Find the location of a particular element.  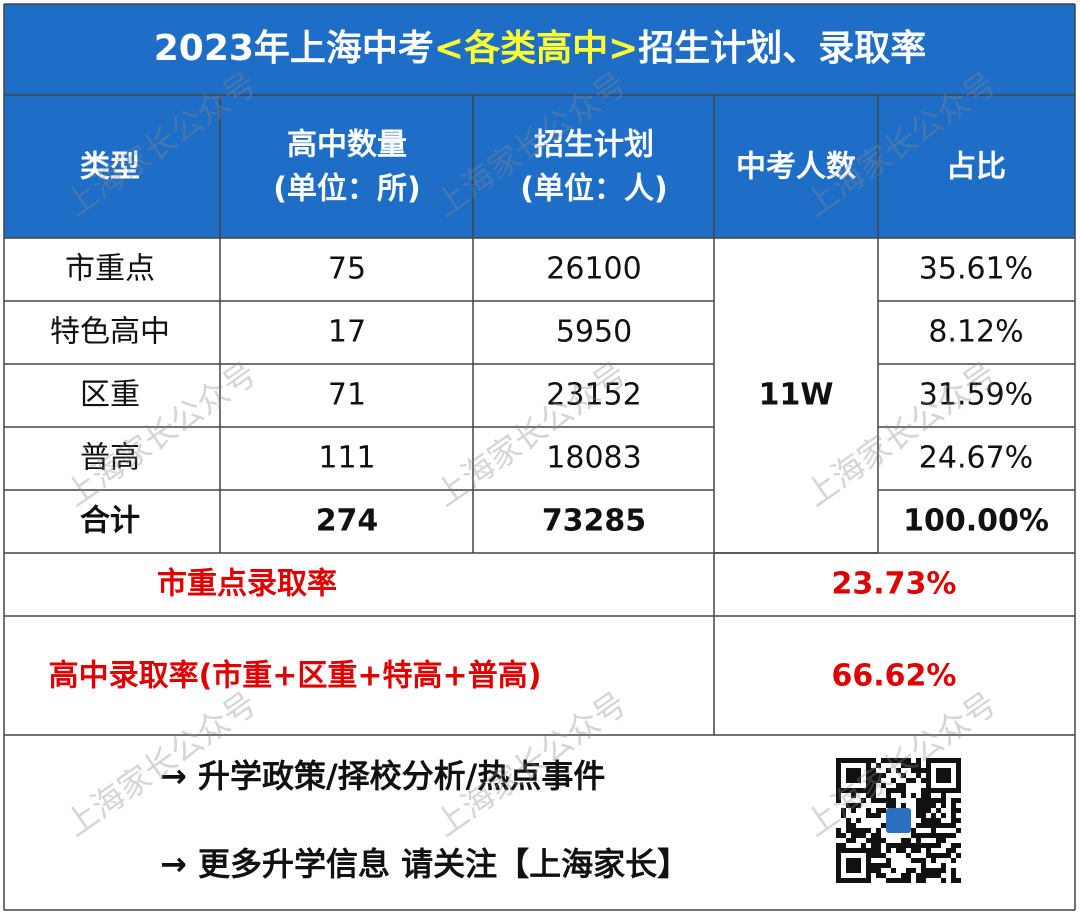

header-cell: 招生计划 is located at coordinates (594, 145).